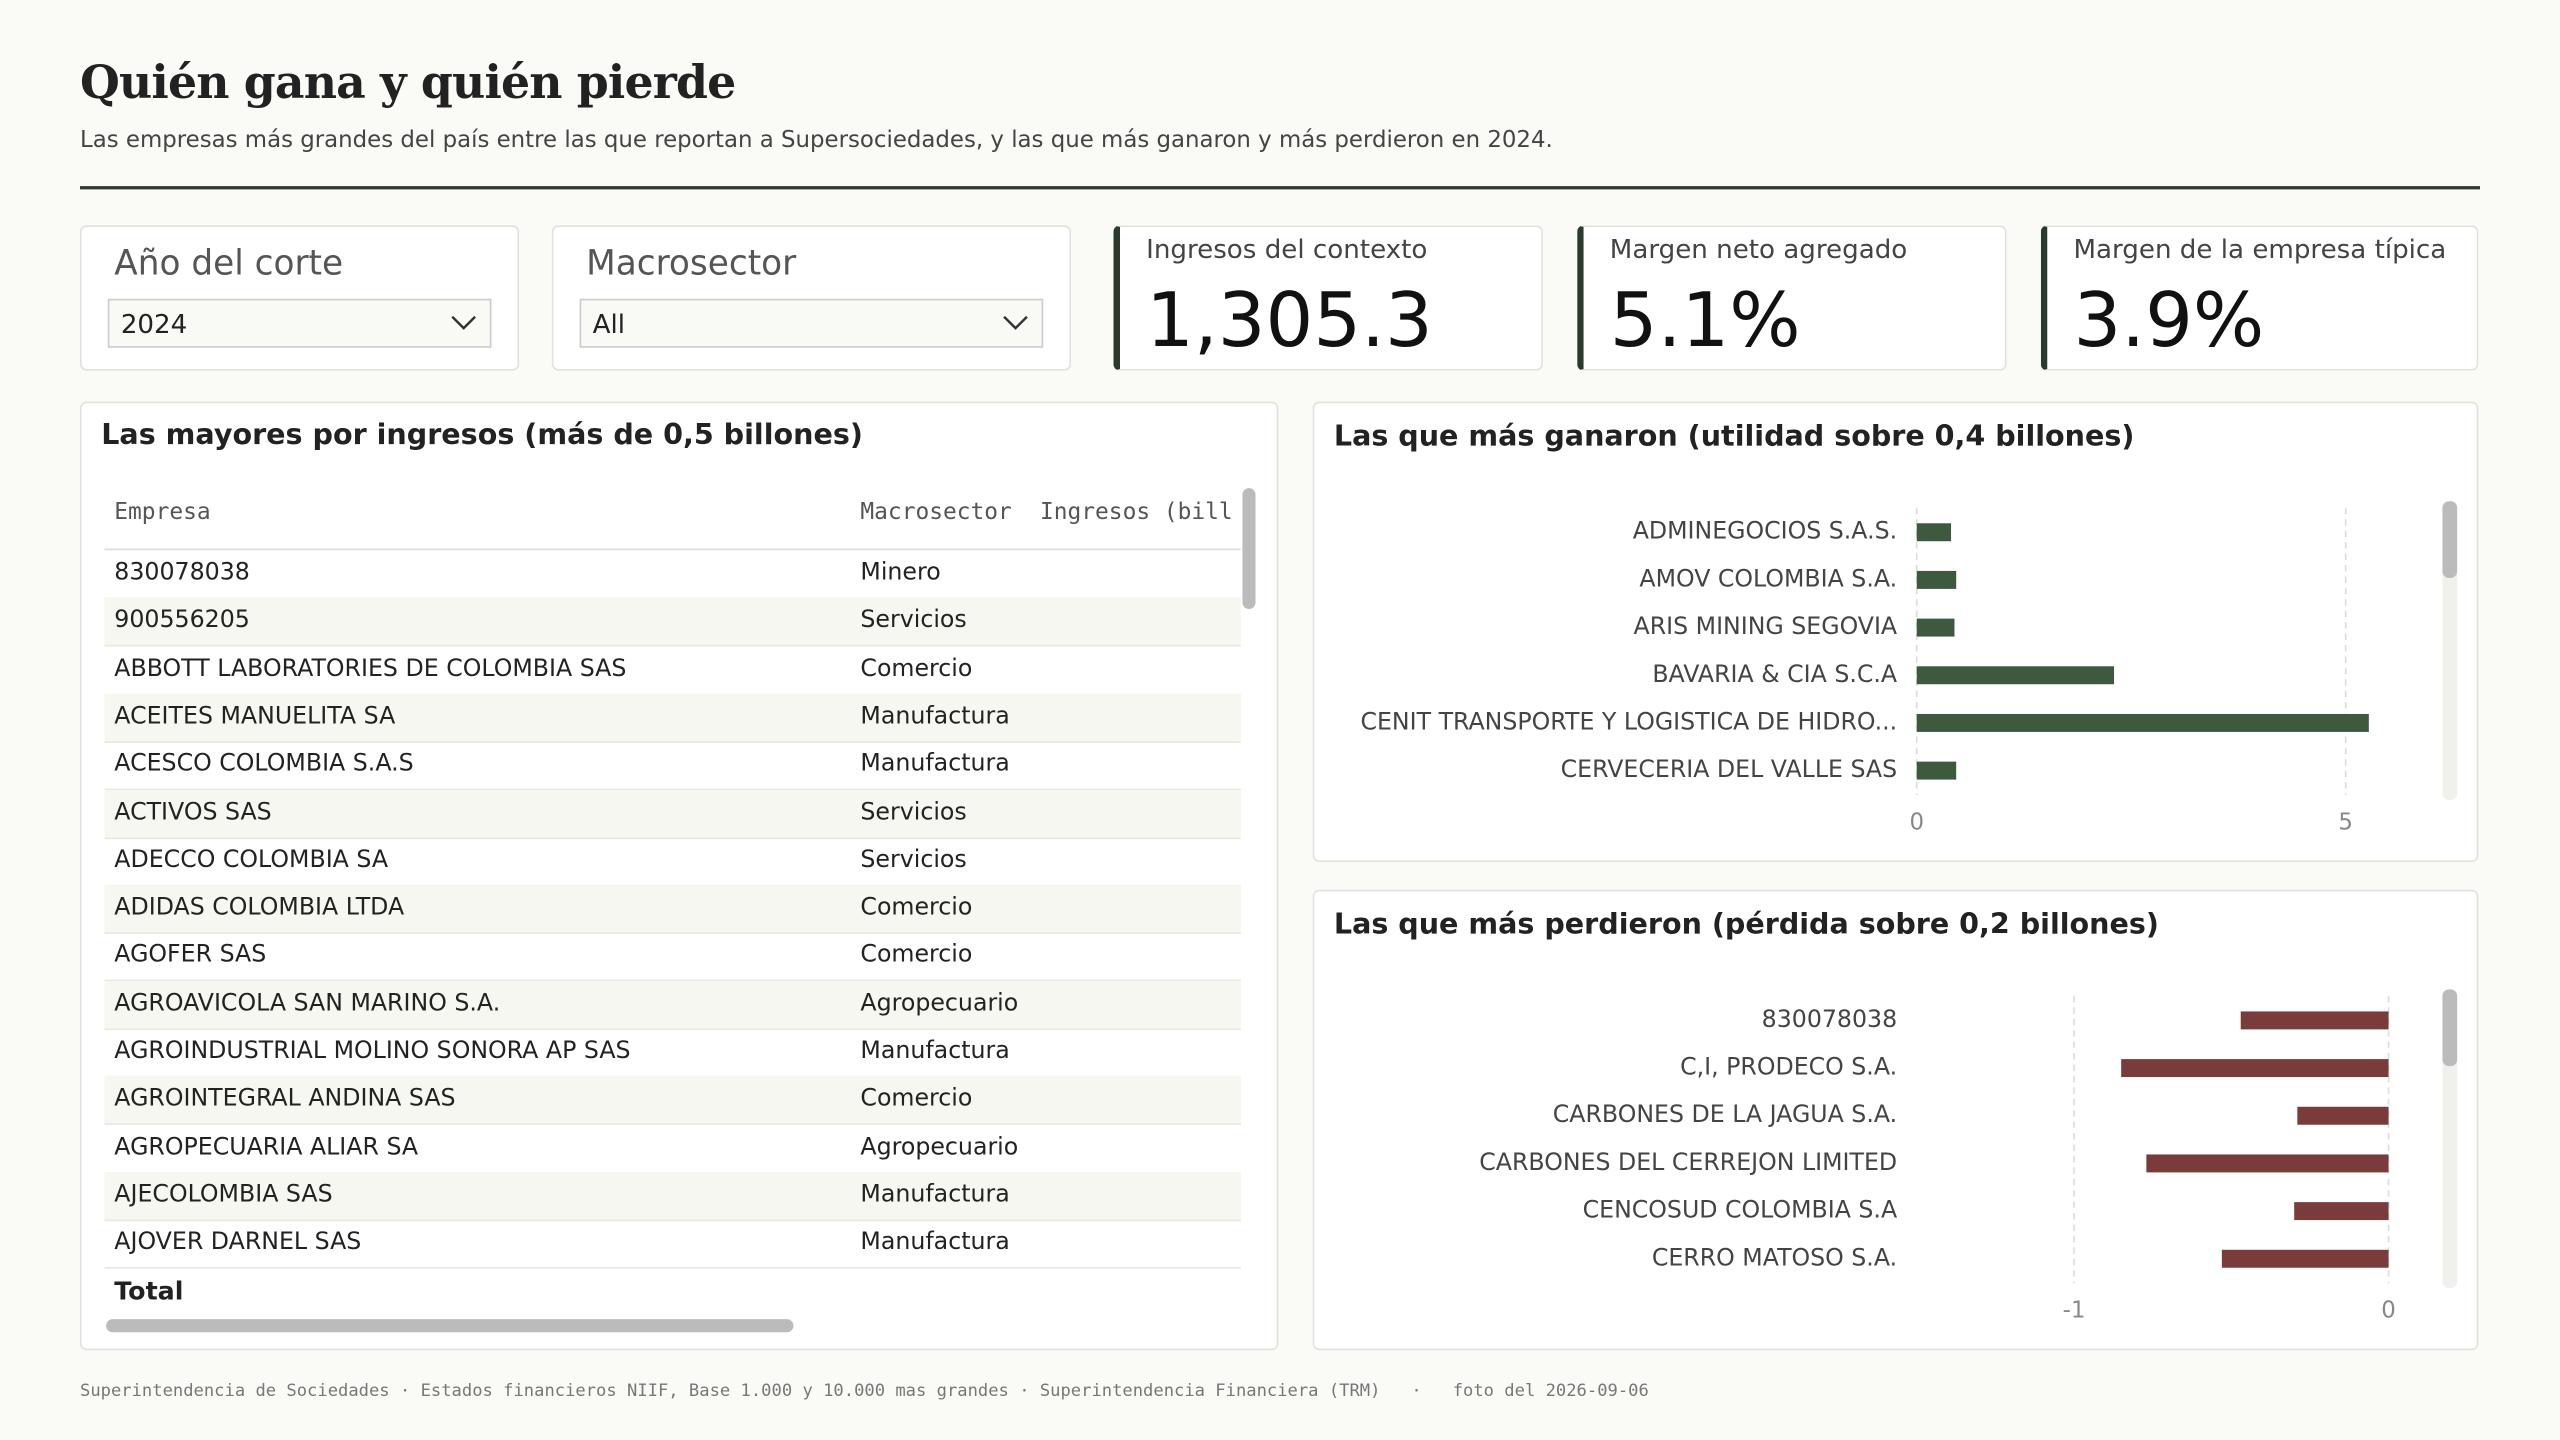 This screenshot has height=1440, width=2560. Describe the element at coordinates (182, 573) in the screenshot. I see `cell: 830078038` at that location.